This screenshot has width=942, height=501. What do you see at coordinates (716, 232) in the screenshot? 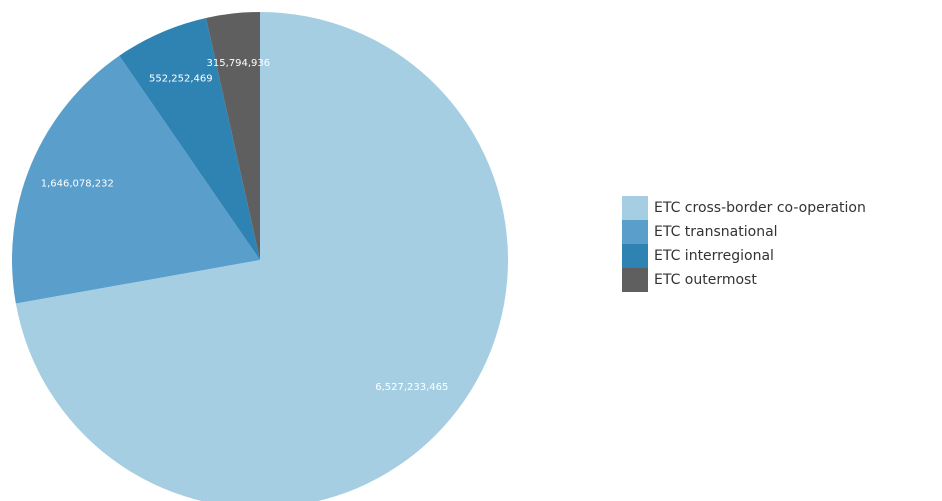
I see `legend-label: ETC transnational` at bounding box center [716, 232].